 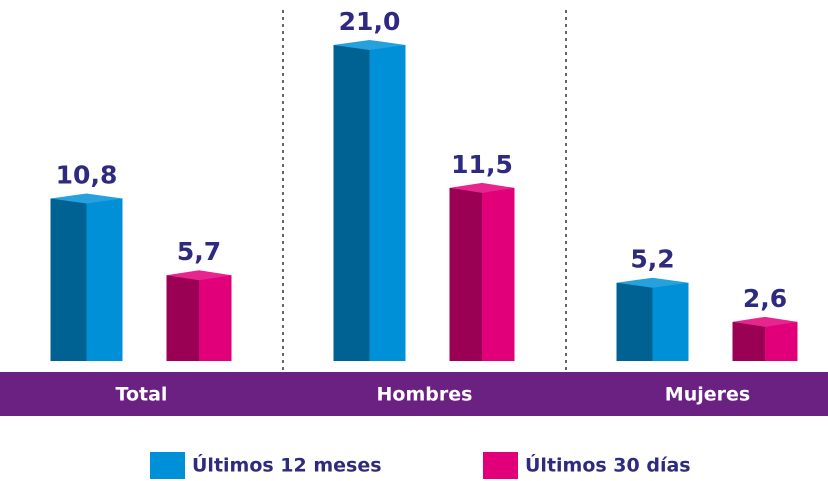 I want to click on value-label: 5,7, so click(x=199, y=251).